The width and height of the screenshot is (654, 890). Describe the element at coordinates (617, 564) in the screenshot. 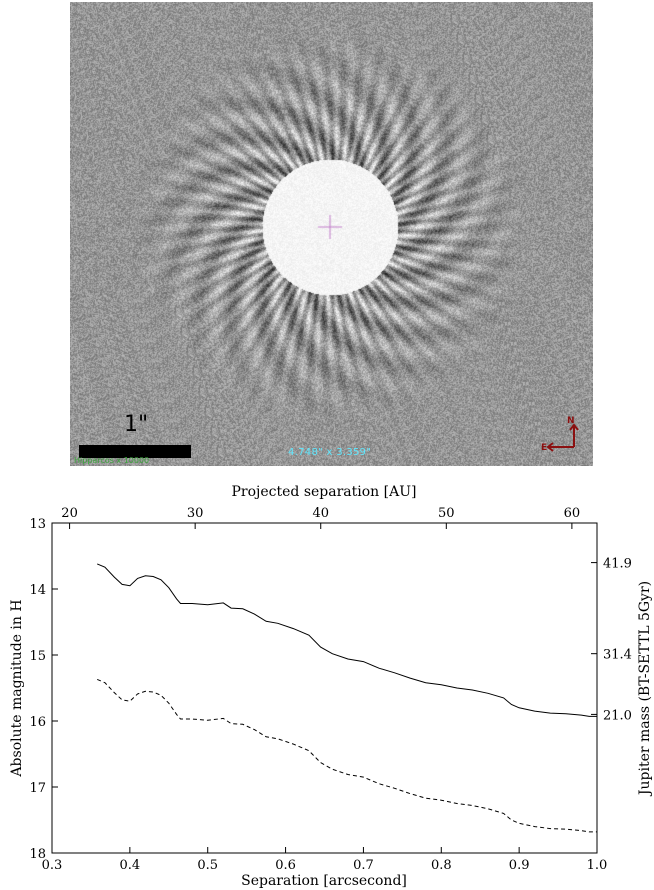

I see `right-tick-label: 41.9` at that location.